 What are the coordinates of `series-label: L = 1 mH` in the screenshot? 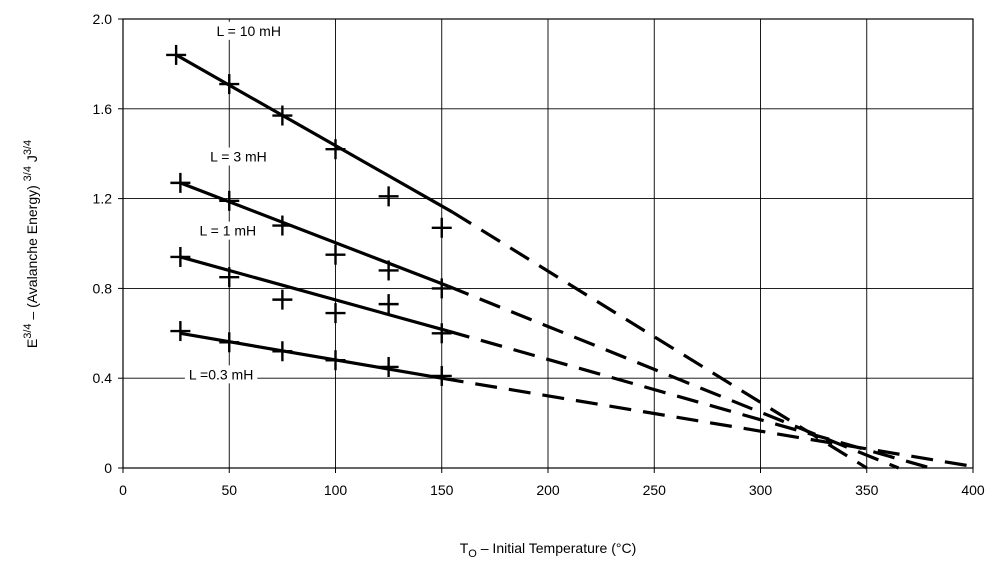 It's located at (228, 231).